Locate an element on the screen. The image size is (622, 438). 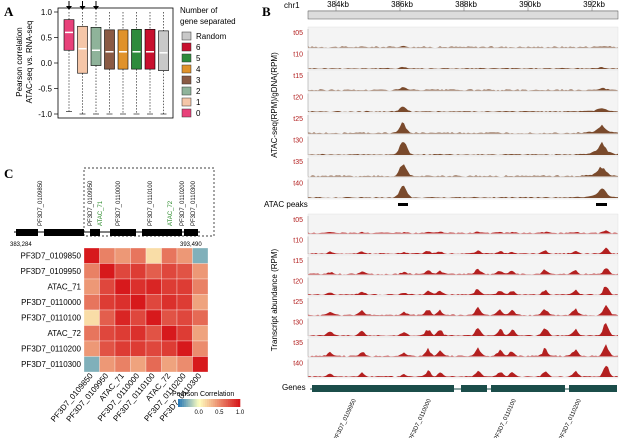
track-label-5: ATAC_72 is located at coordinates (171, 213).